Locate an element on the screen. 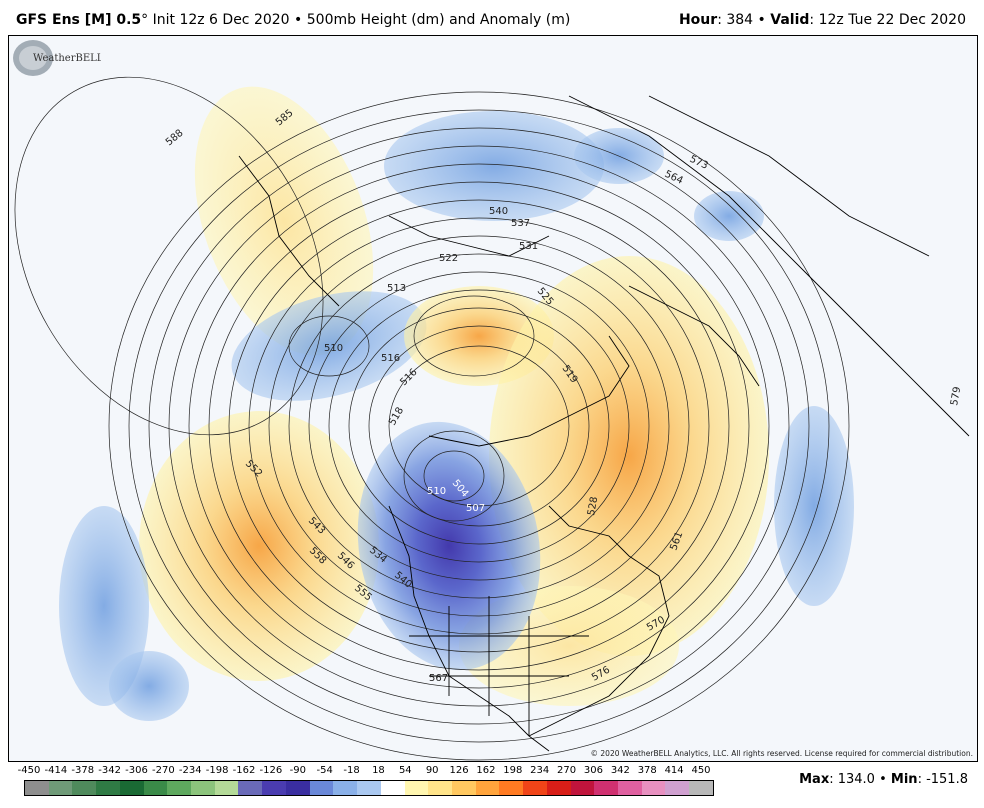 This screenshot has height=808, width=984. colorbar-tick-label: -414 is located at coordinates (56, 770).